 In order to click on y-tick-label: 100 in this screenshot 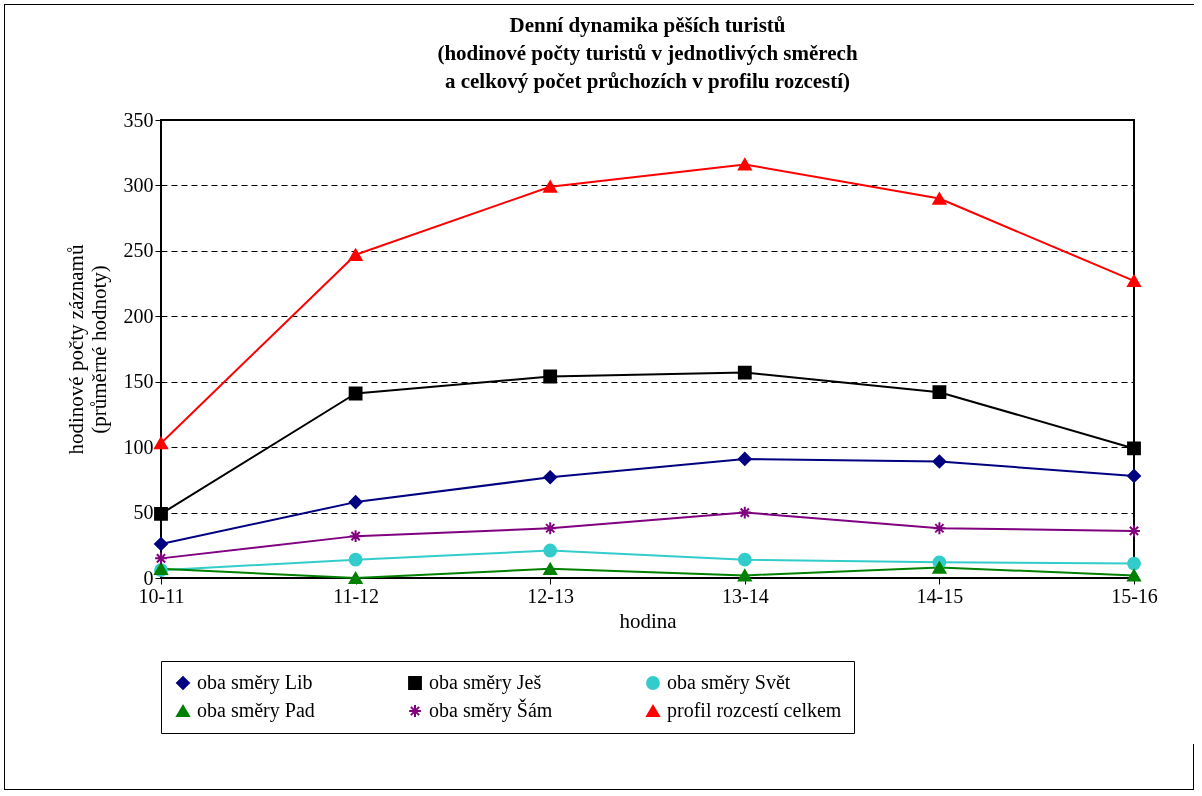, I will do `click(138, 446)`.